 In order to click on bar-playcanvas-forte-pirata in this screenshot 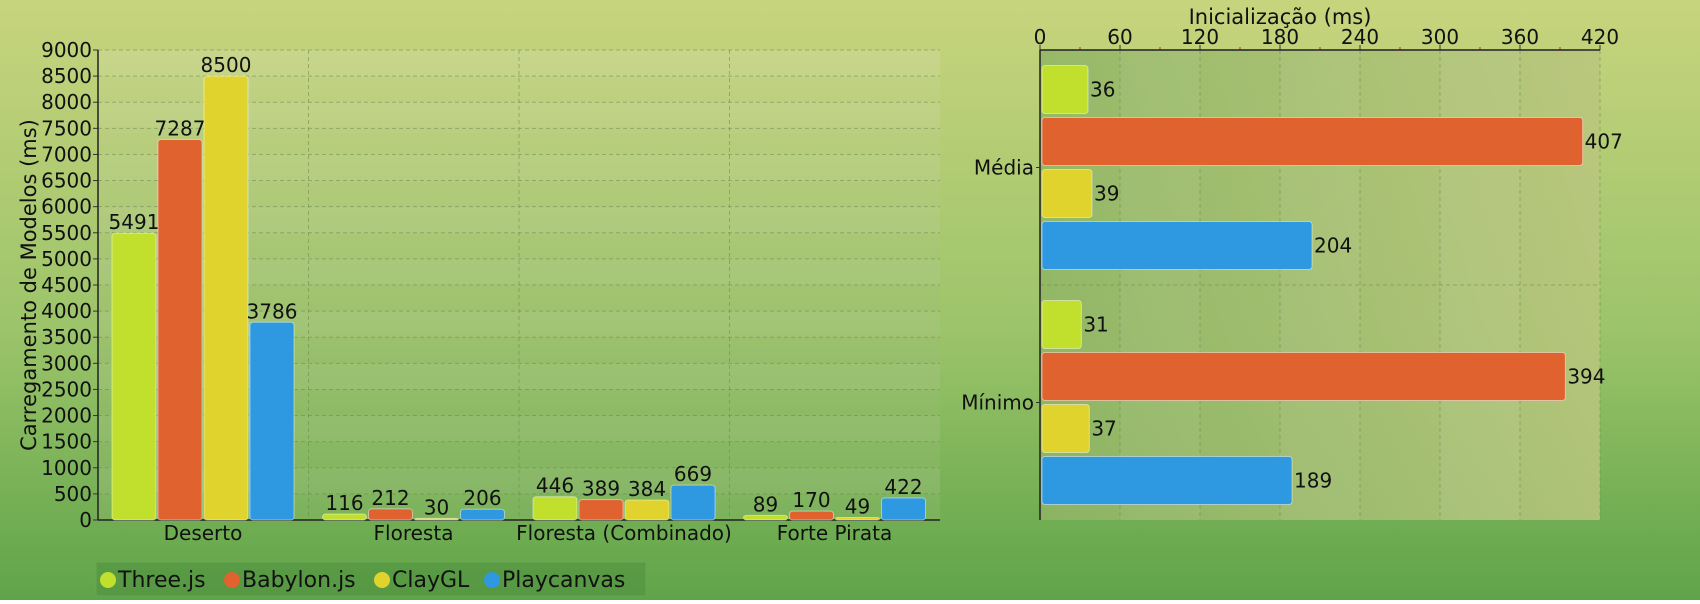, I will do `click(903, 509)`.